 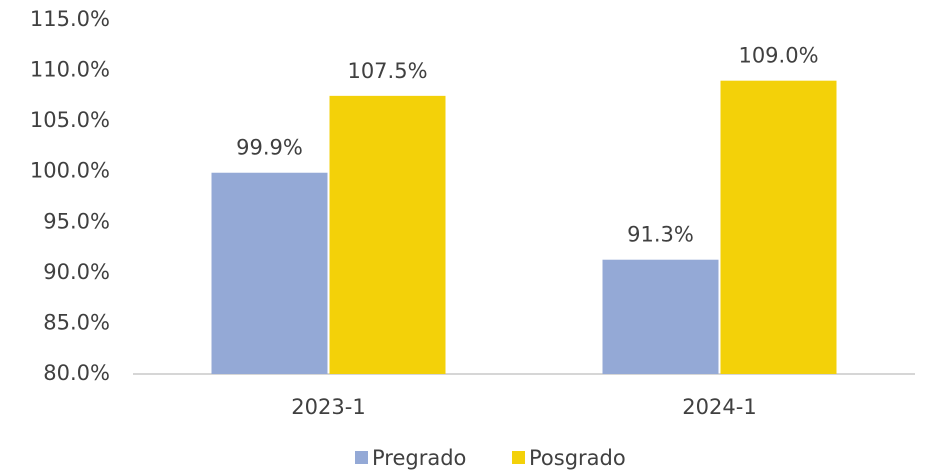 I want to click on legend-label: Posgrado, so click(x=577, y=458).